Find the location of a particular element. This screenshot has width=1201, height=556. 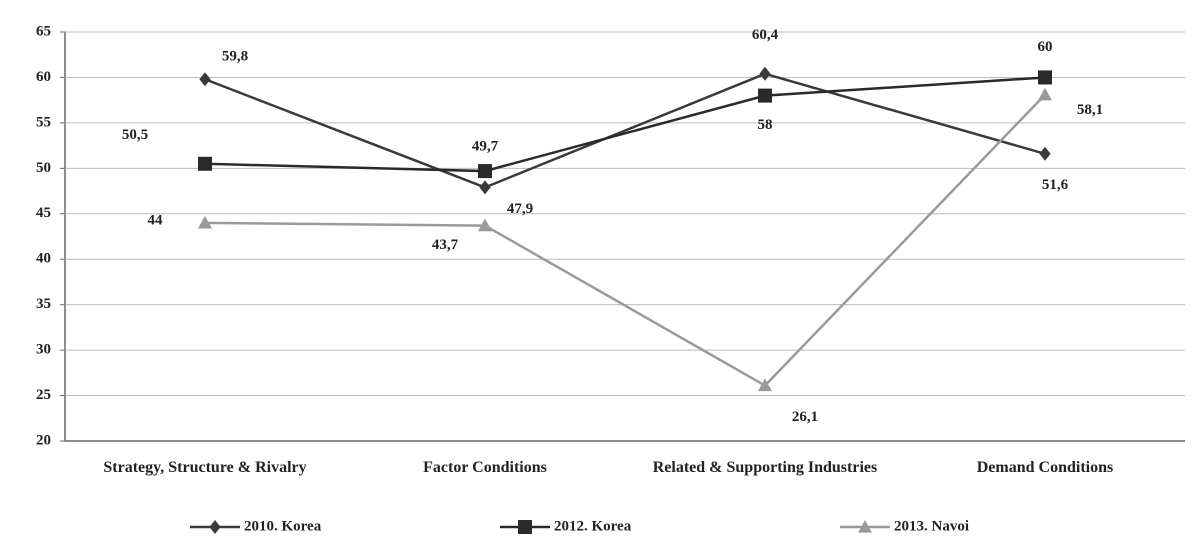

y-tick-label: 25 is located at coordinates (43, 395).